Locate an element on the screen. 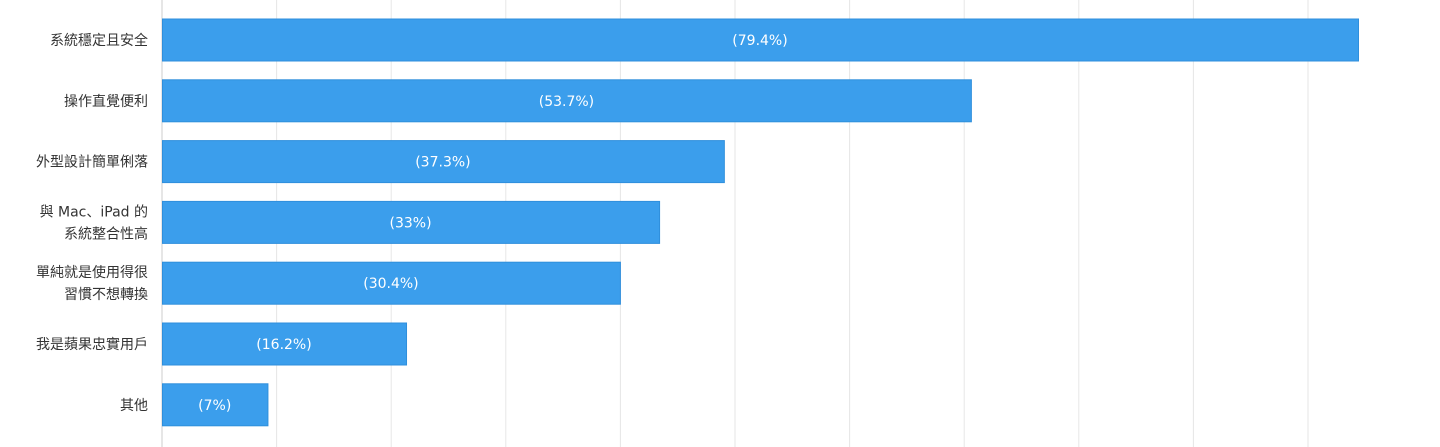 Image resolution: width=1440 pixels, height=447 pixels. category-label: 其他 is located at coordinates (134, 406).